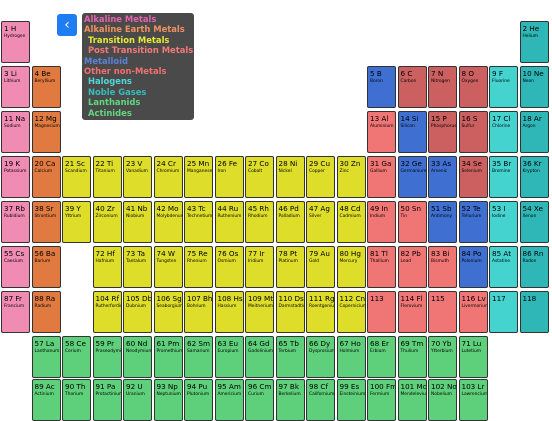 The height and width of the screenshot is (421, 552). What do you see at coordinates (381, 400) in the screenshot?
I see `element-cell: 100 Fm Fermium` at bounding box center [381, 400].